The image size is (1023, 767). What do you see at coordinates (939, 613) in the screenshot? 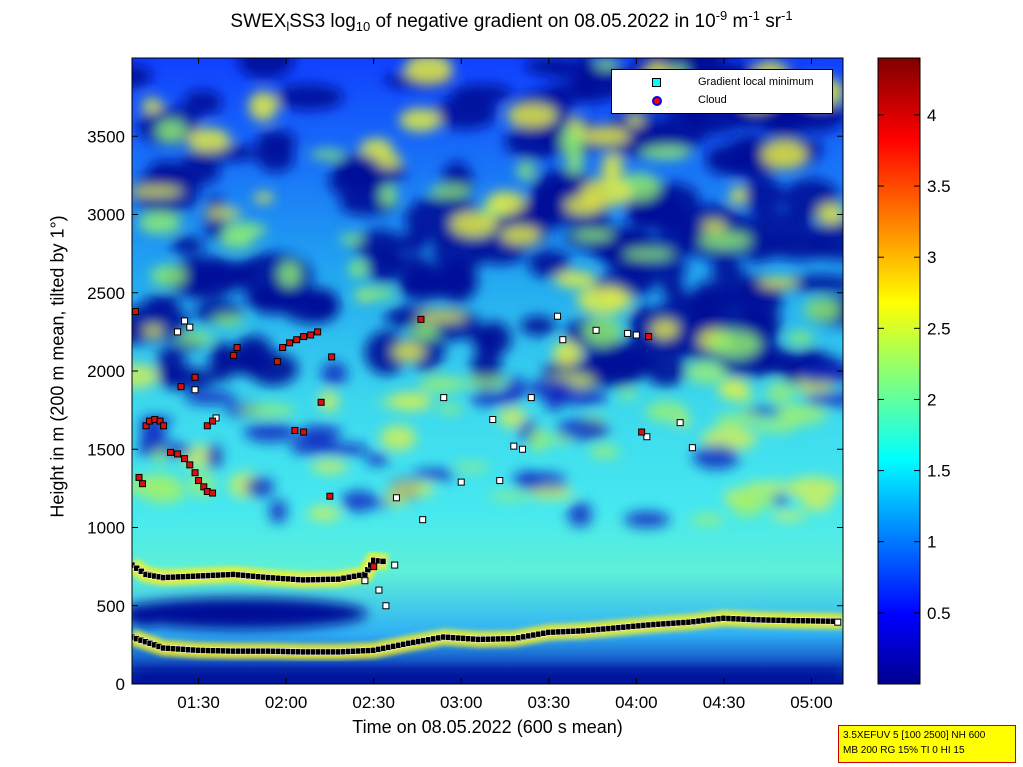
I see `colorbar-tick-label: 0.5` at bounding box center [939, 613].